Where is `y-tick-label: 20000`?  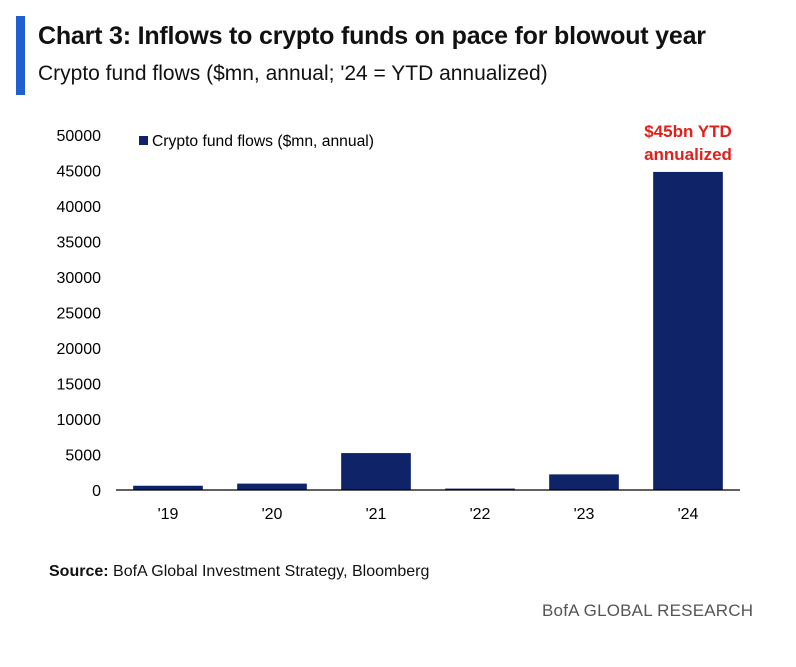 y-tick-label: 20000 is located at coordinates (79, 349).